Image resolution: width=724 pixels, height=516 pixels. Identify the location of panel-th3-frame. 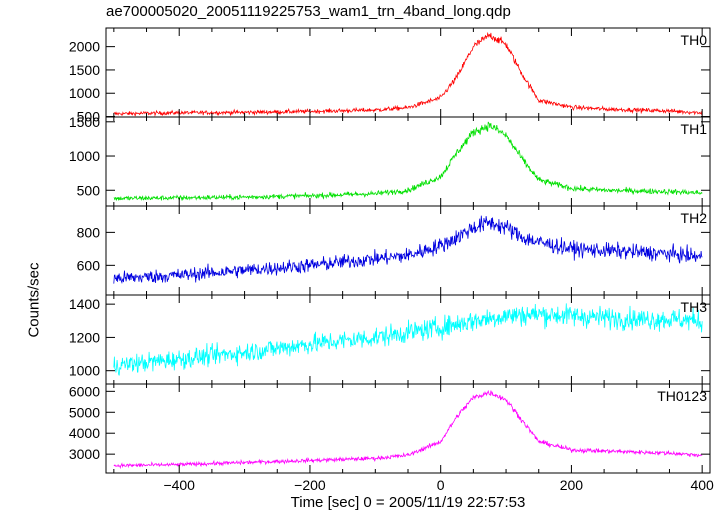
(408, 339).